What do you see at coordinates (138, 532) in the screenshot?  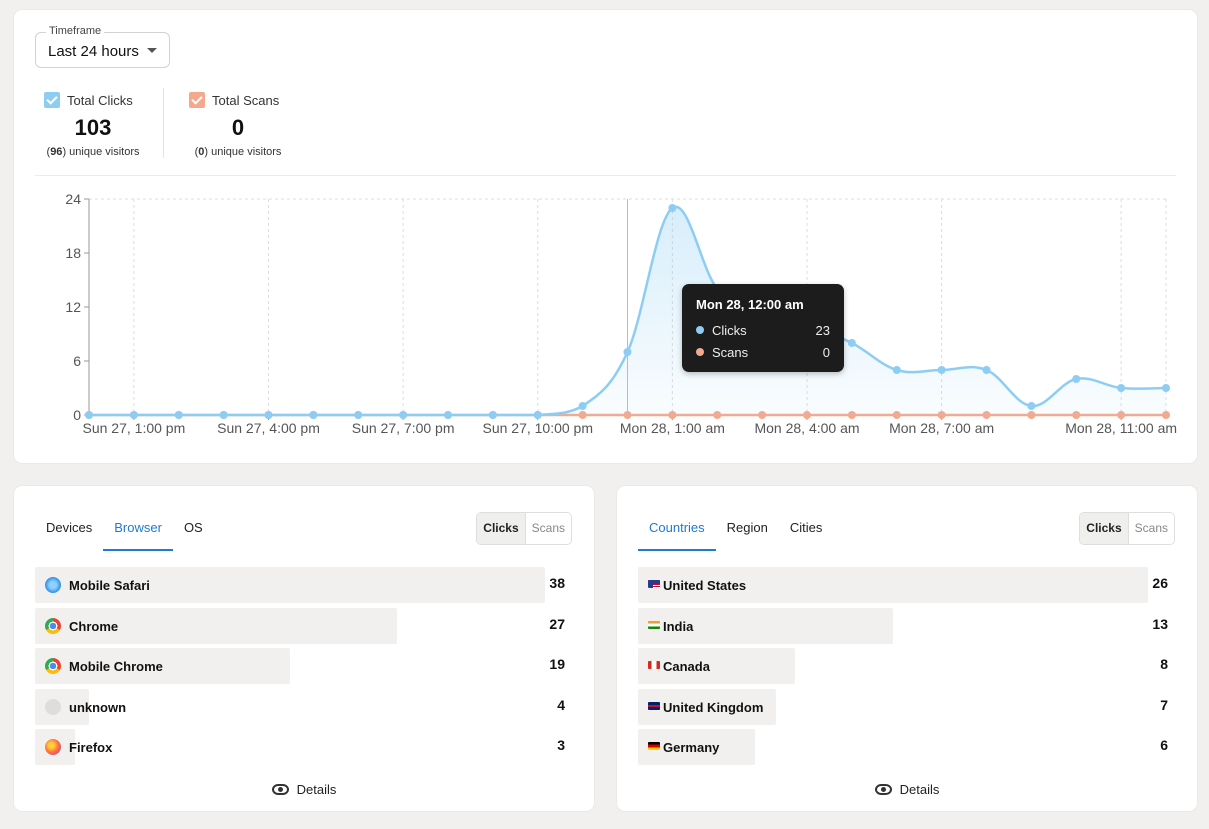 I see `tab-browser: Browser` at bounding box center [138, 532].